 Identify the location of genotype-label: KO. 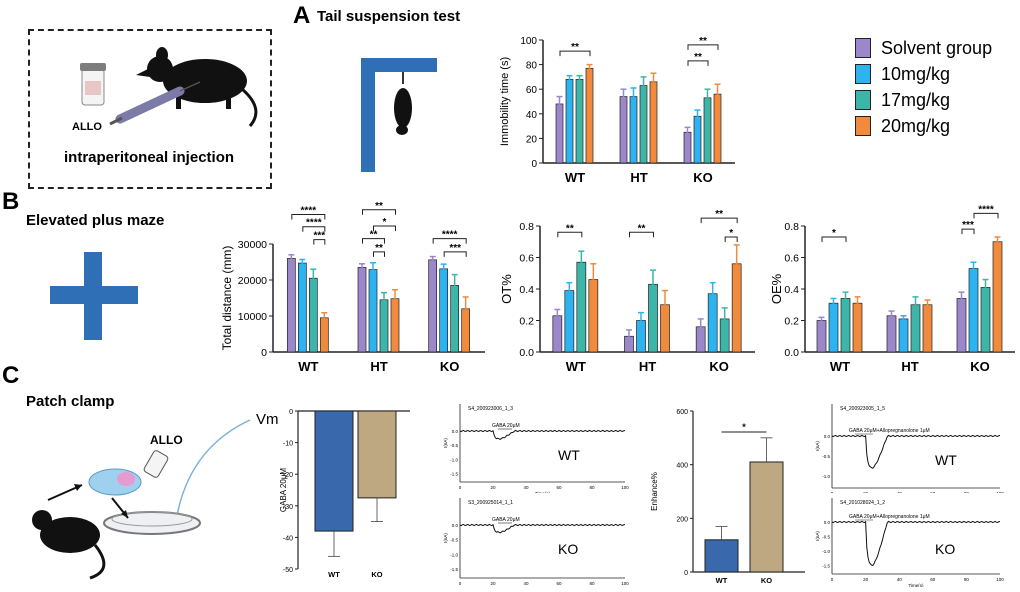
(945, 549).